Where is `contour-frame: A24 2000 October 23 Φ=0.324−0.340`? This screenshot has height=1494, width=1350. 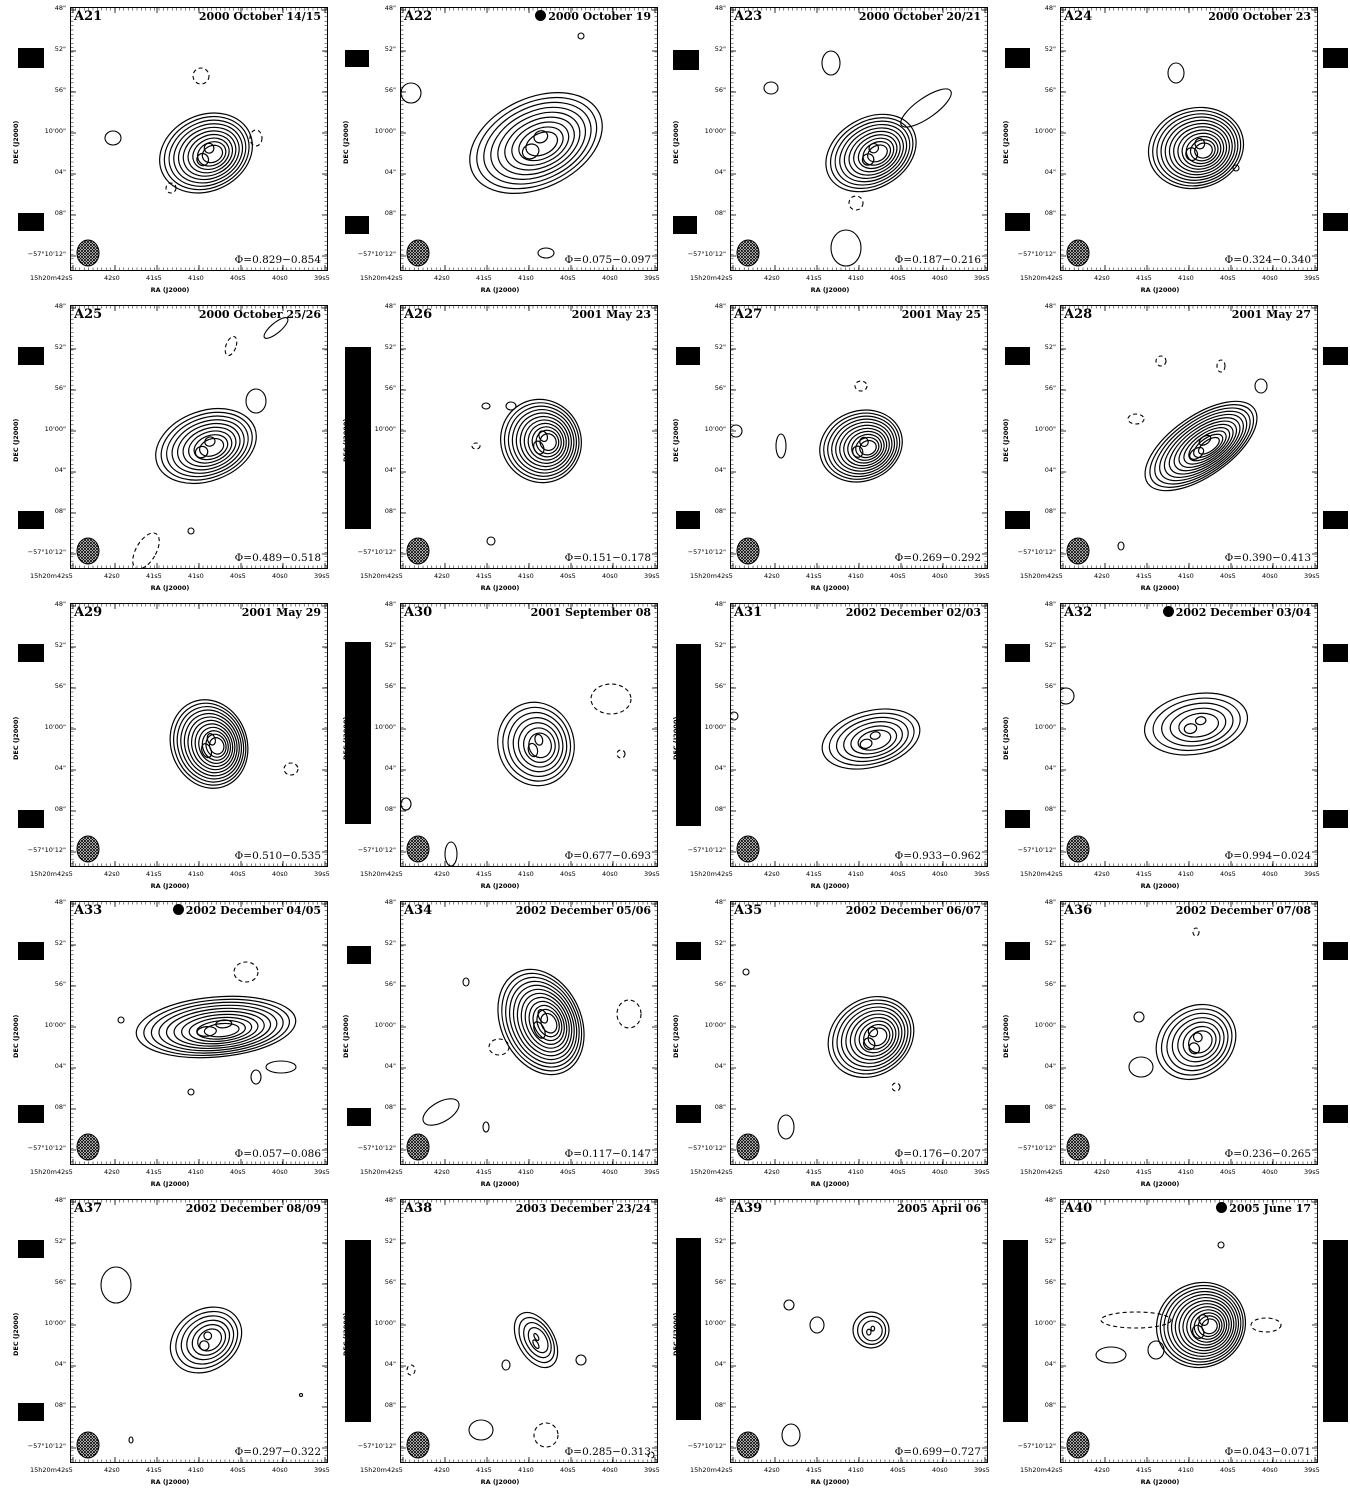
contour-frame: A24 2000 October 23 Φ=0.324−0.340 is located at coordinates (1189, 139).